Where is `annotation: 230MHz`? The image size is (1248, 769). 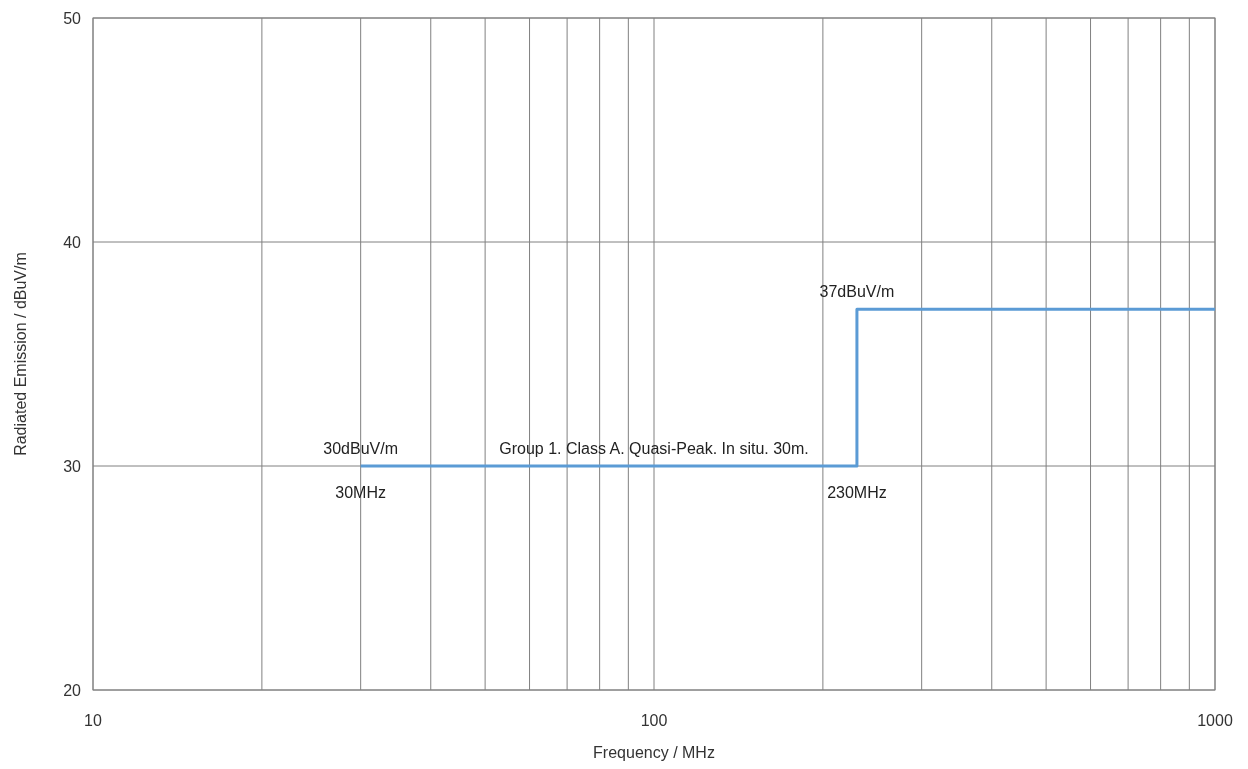
annotation: 230MHz is located at coordinates (857, 492).